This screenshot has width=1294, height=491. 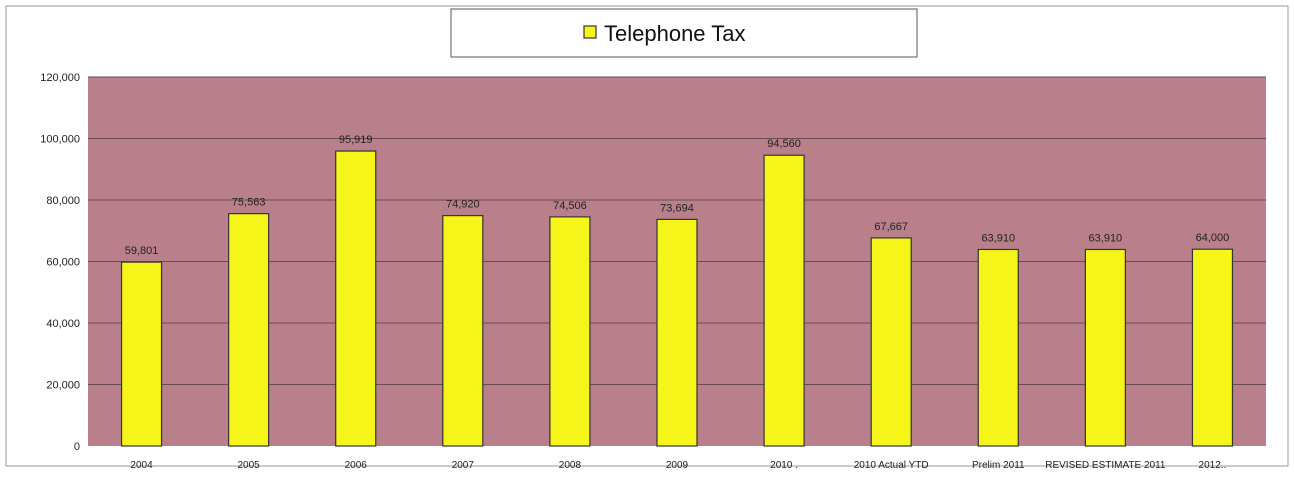 What do you see at coordinates (356, 465) in the screenshot?
I see `x-tick-label: 2006` at bounding box center [356, 465].